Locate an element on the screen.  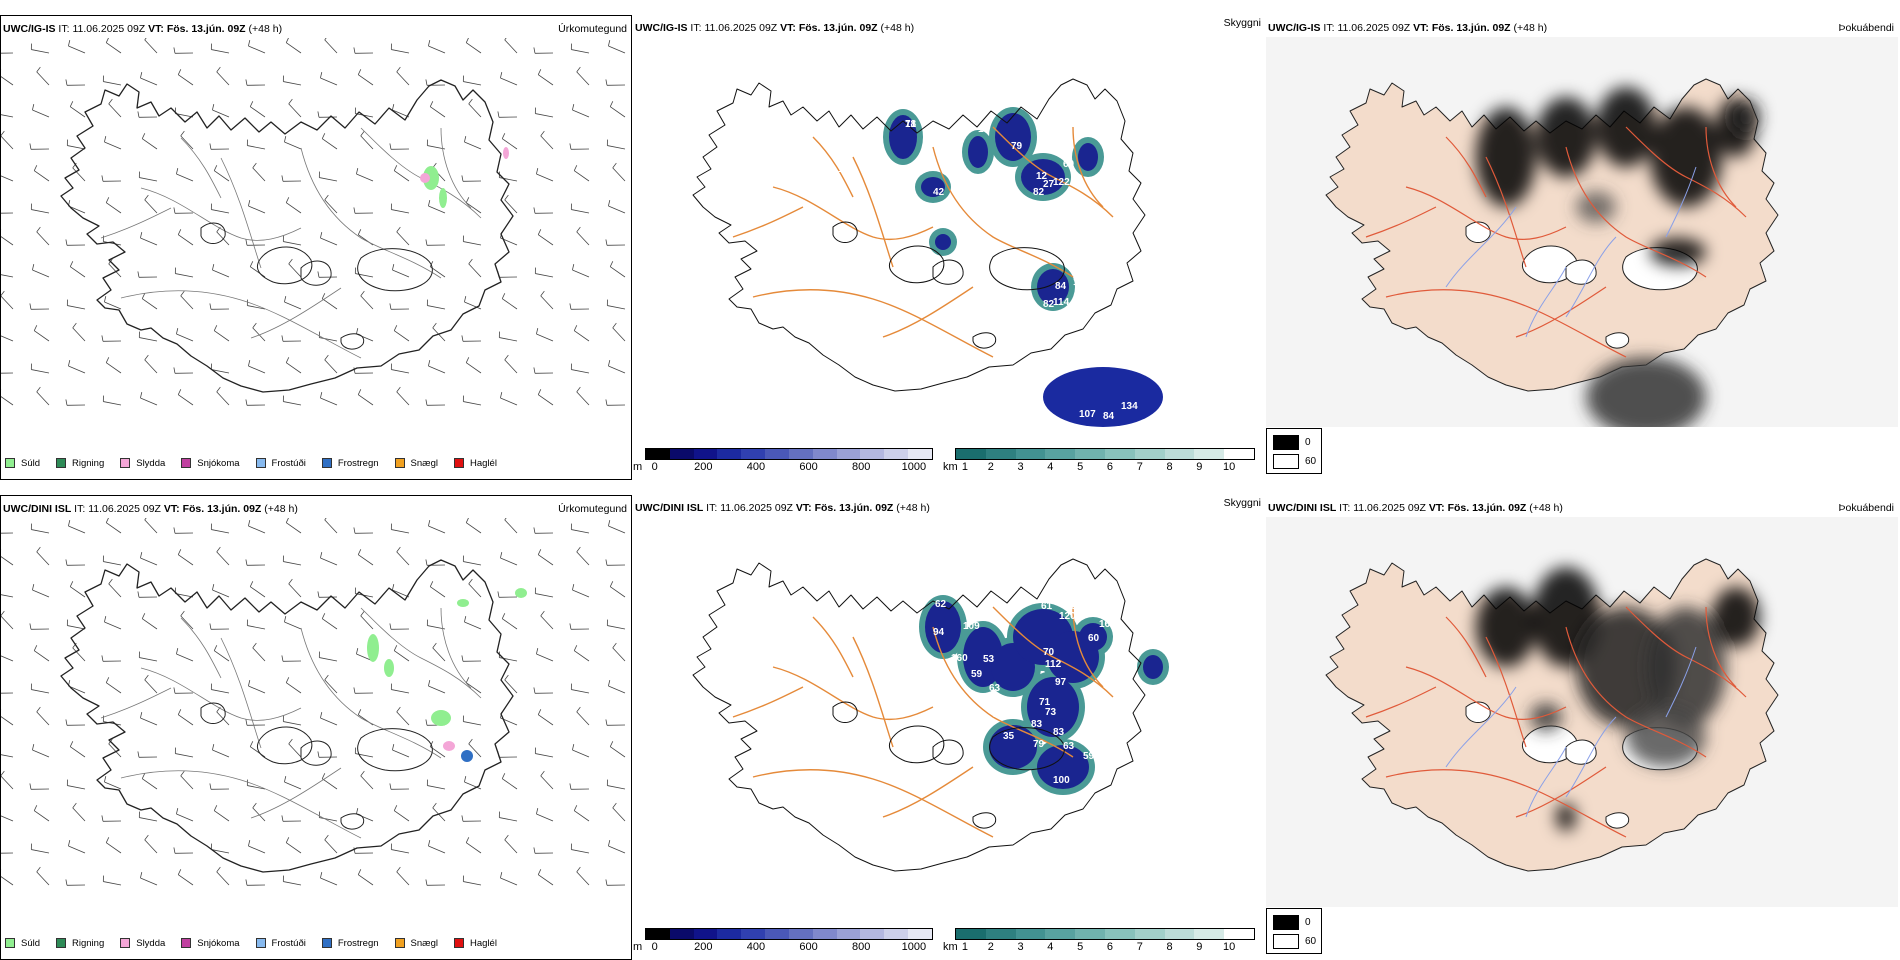
colorbar-tick: 800 is located at coordinates (861, 947).